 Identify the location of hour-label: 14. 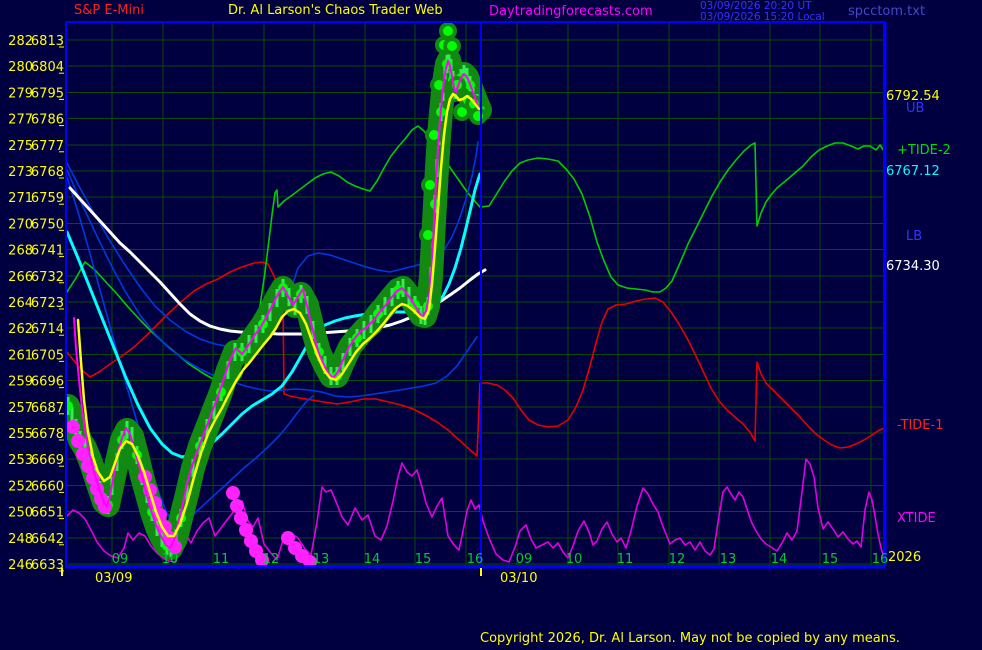
(779, 559).